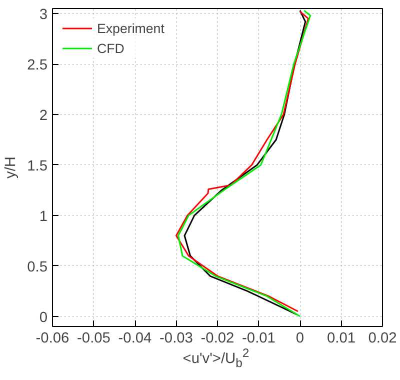  Describe the element at coordinates (43, 116) in the screenshot. I see `y-tick-label: 2` at that location.